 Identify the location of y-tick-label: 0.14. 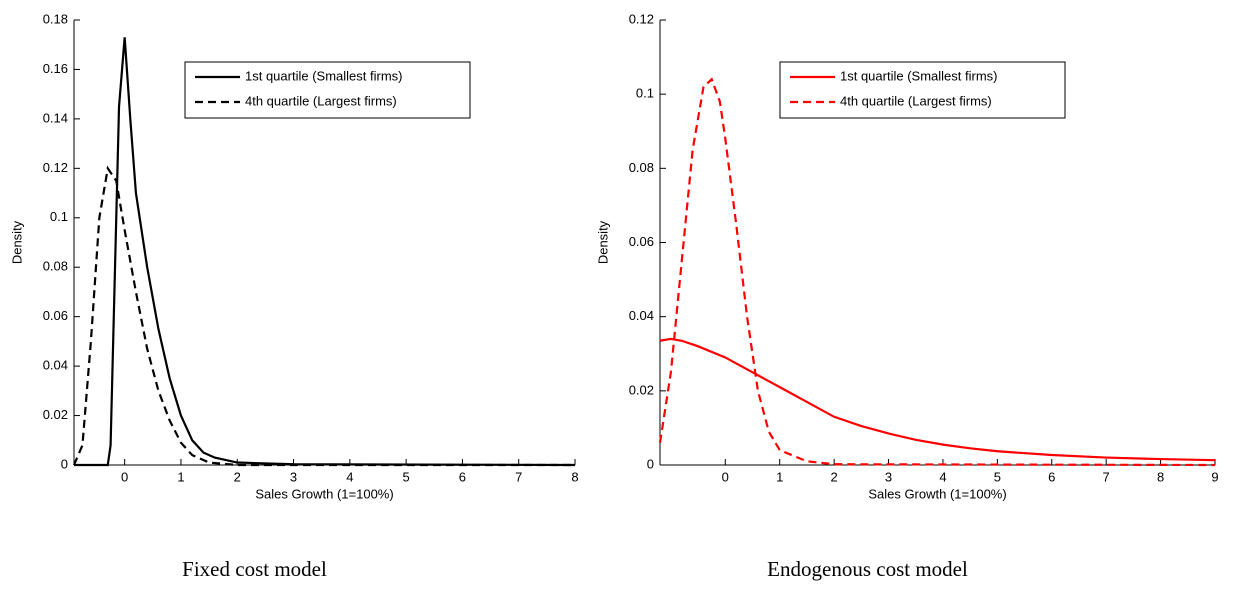
(55, 117).